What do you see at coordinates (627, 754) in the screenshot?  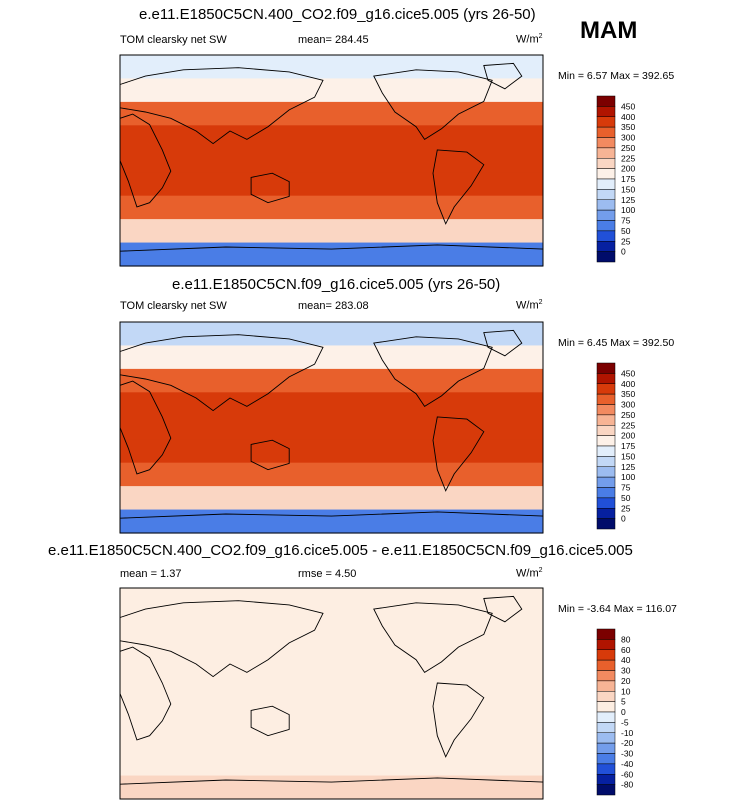 I see `colorbar-tick-label: -30` at bounding box center [627, 754].